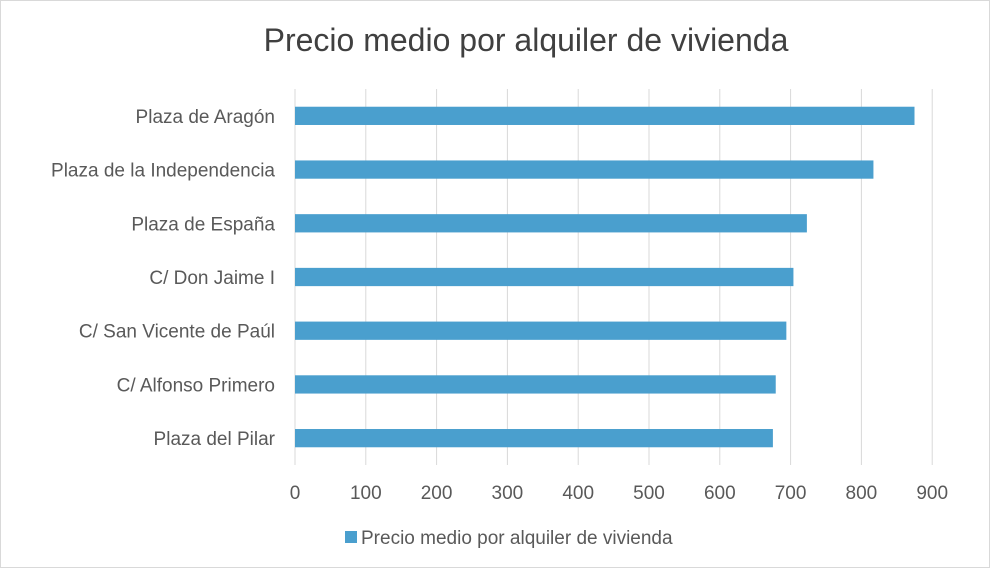 This screenshot has height=572, width=990. I want to click on x-tick-label: 100, so click(366, 493).